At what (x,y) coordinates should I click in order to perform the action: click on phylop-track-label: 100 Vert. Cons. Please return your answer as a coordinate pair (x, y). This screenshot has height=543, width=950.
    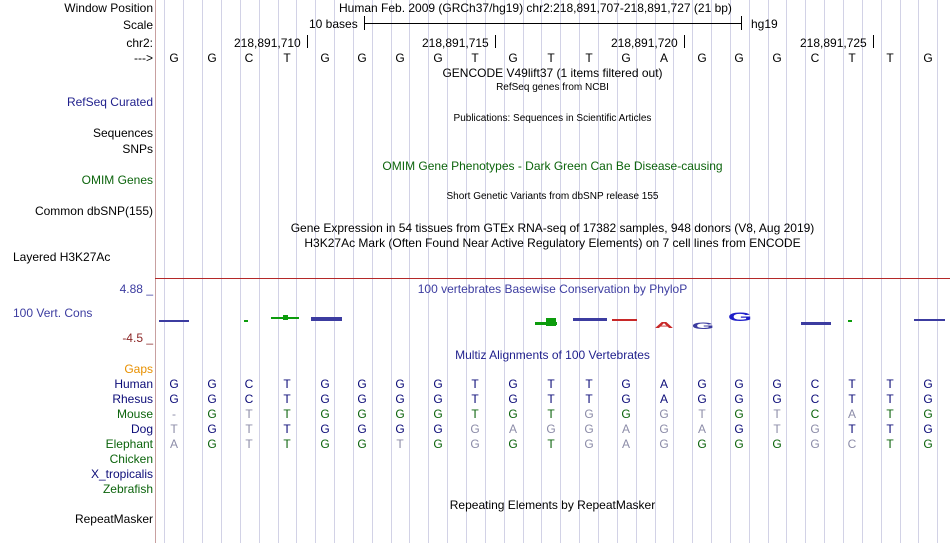
    Looking at the image, I should click on (53, 313).